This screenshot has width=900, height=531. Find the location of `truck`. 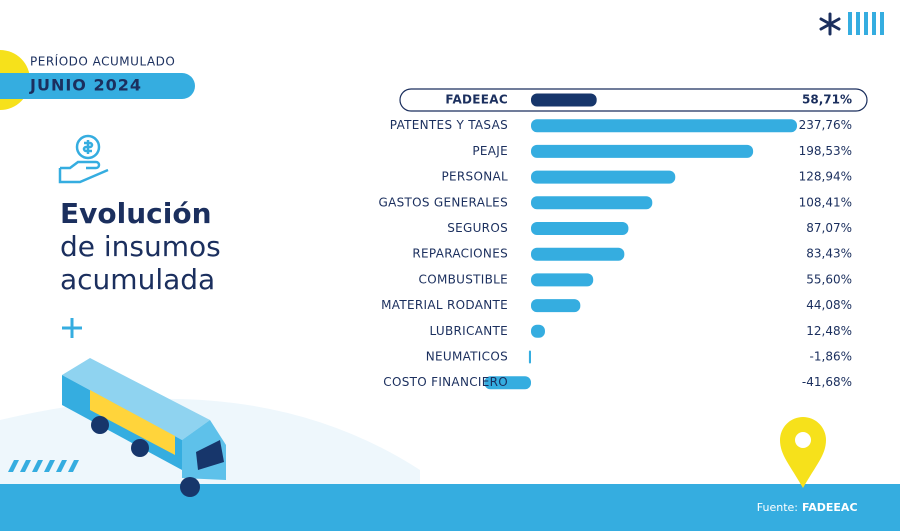

truck is located at coordinates (144, 427).